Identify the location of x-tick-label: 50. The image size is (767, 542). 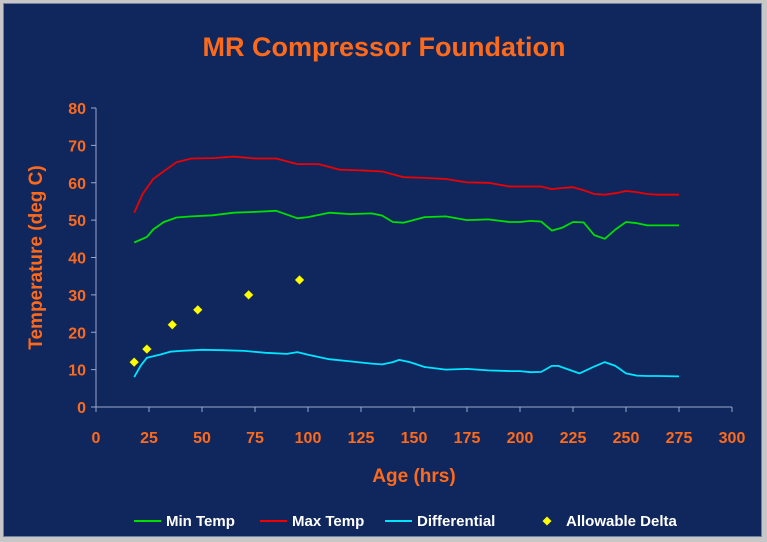
(202, 438).